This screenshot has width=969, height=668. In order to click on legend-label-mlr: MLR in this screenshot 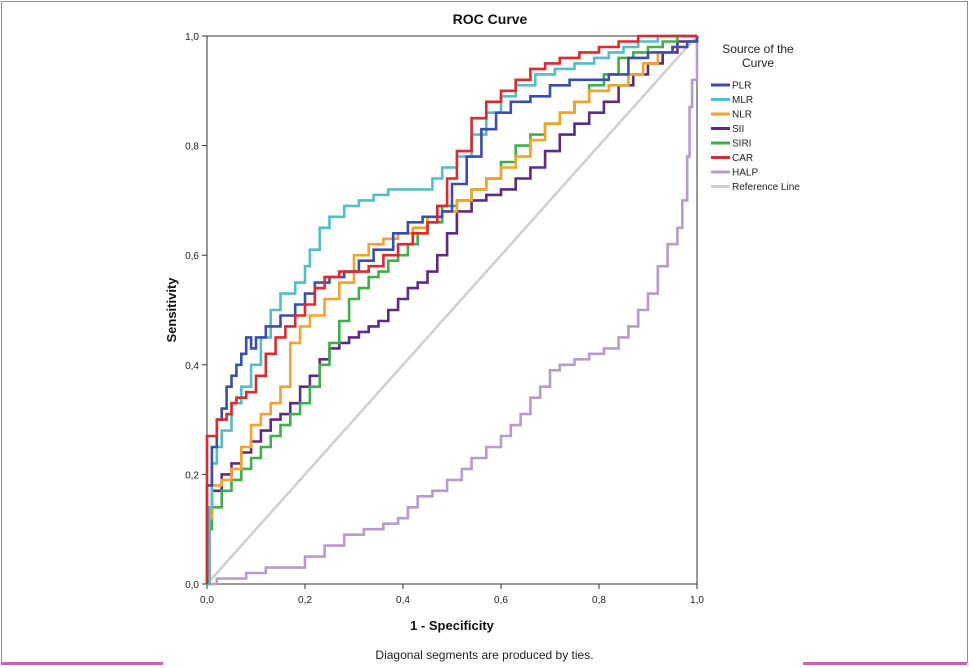, I will do `click(742, 100)`.